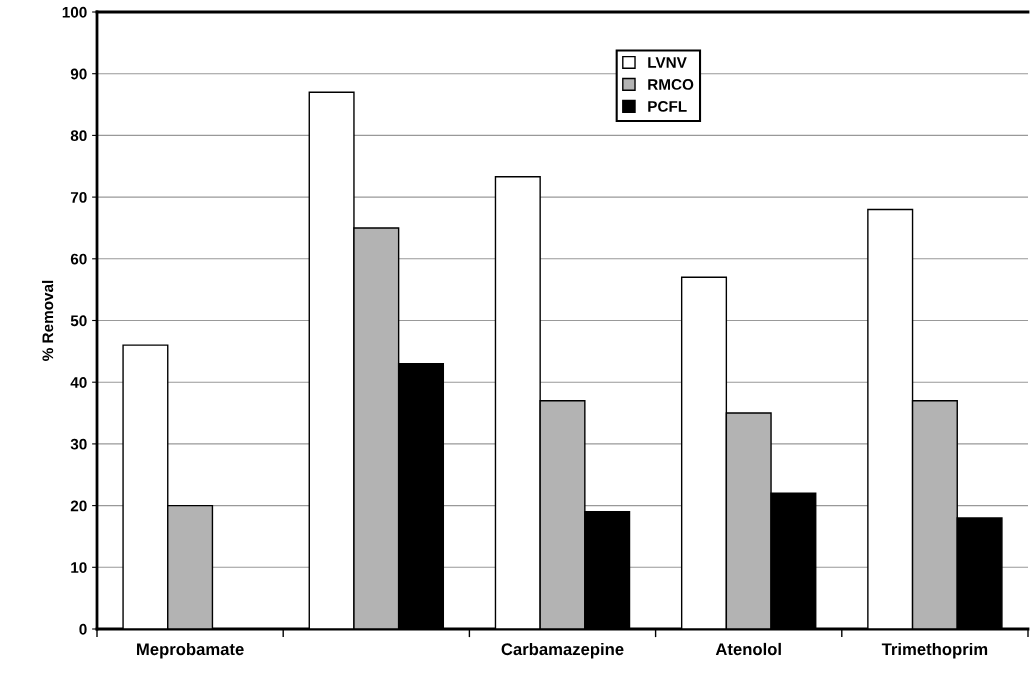 This screenshot has width=1030, height=673. I want to click on y-tick-label: 70, so click(78, 197).